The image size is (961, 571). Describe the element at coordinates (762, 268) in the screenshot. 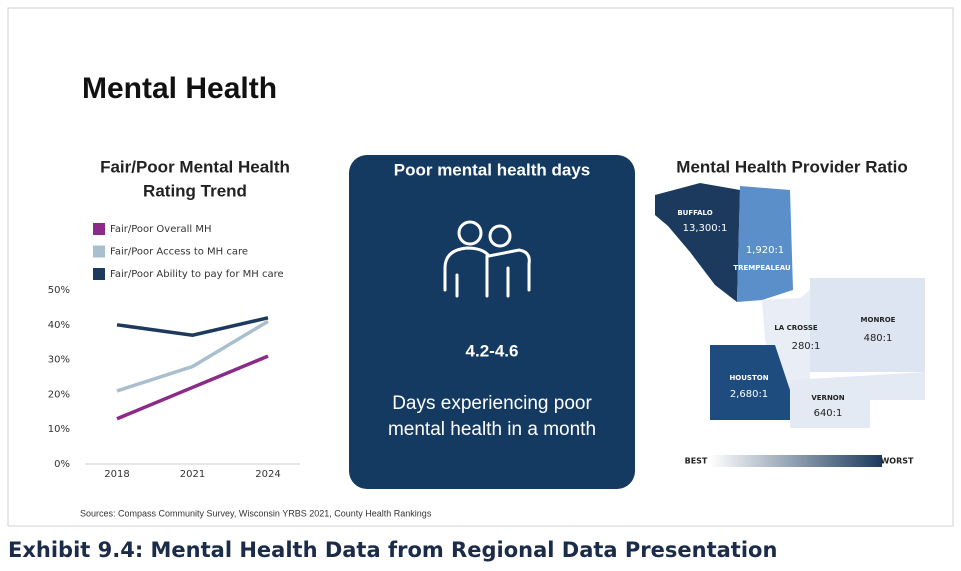

I see `county-name: TREMPEALEAU` at that location.